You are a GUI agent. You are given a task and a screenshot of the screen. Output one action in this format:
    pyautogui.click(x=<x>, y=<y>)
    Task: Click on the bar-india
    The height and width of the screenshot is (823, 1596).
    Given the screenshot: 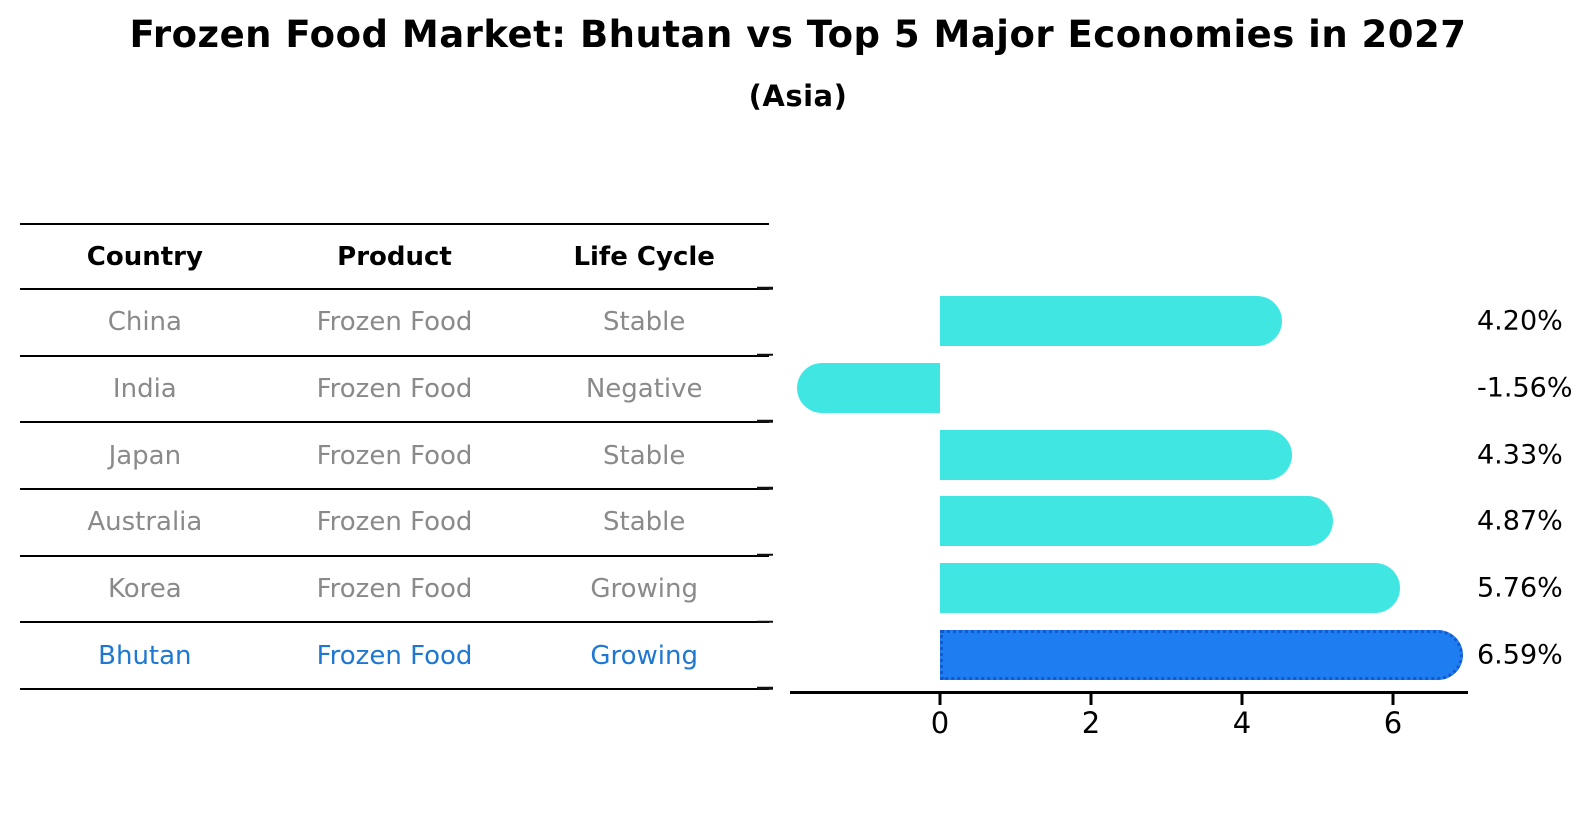 What is the action you would take?
    pyautogui.click(x=868, y=388)
    